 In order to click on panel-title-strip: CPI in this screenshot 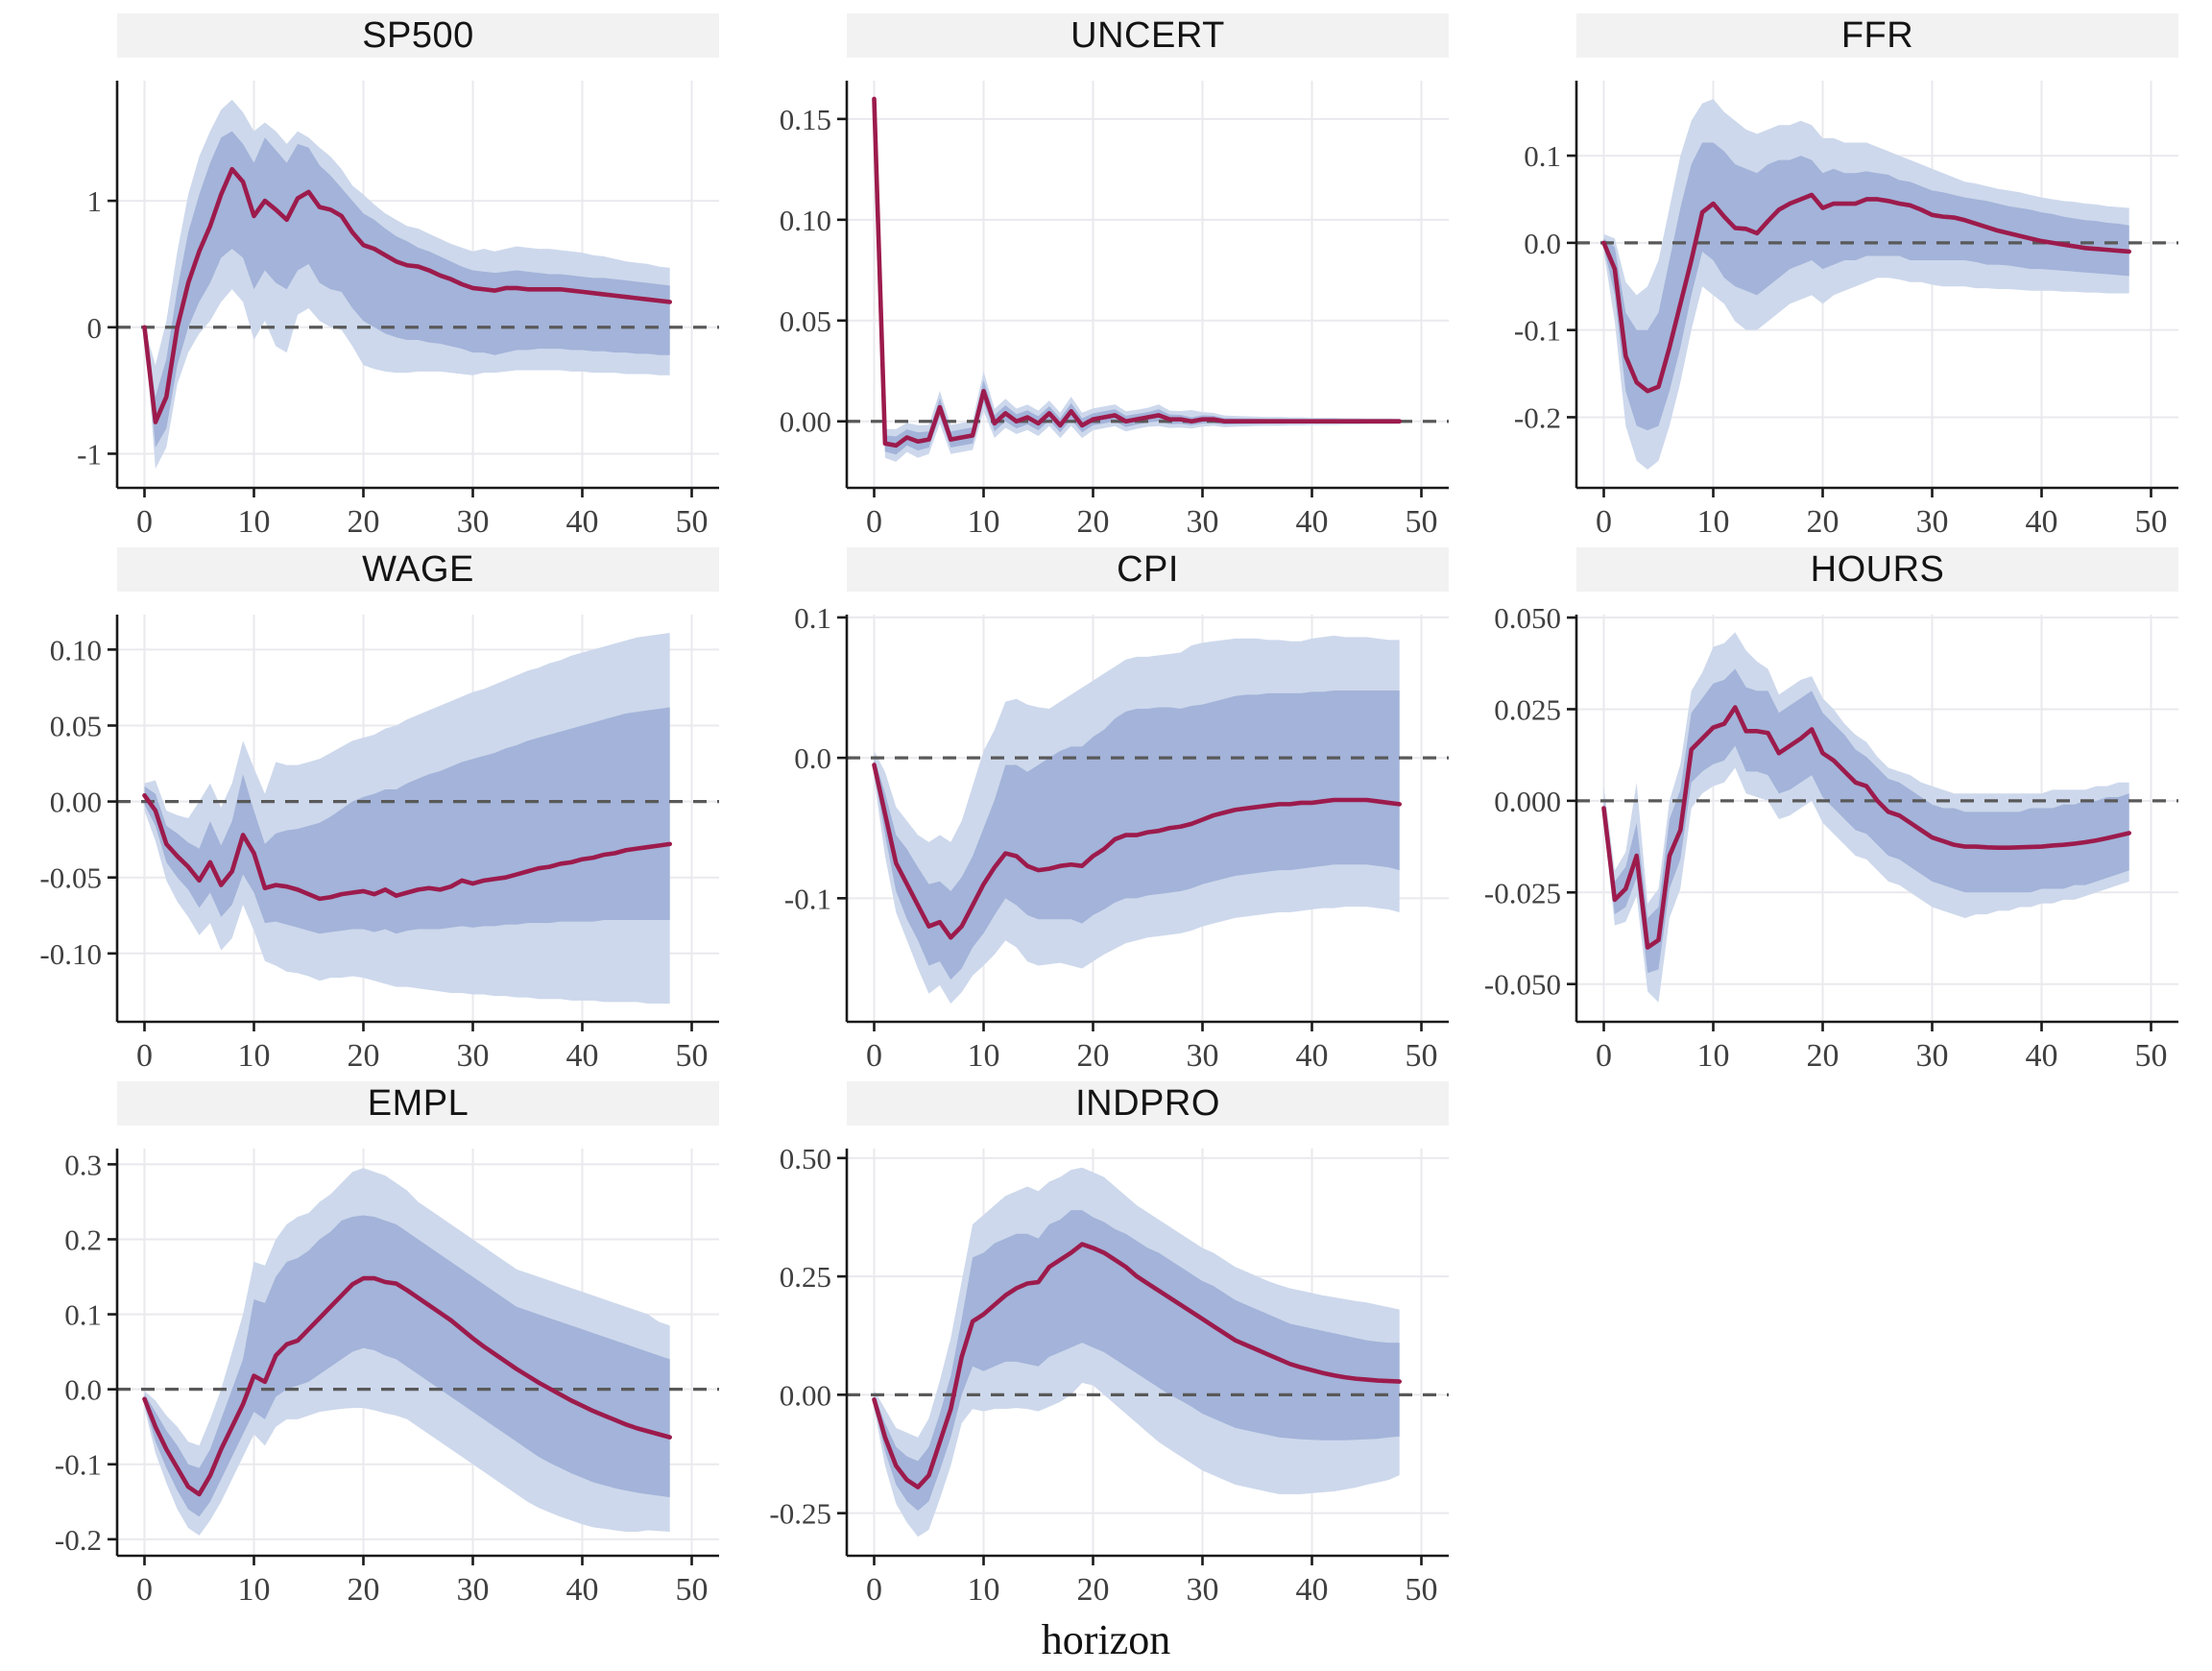, I will do `click(1148, 569)`.